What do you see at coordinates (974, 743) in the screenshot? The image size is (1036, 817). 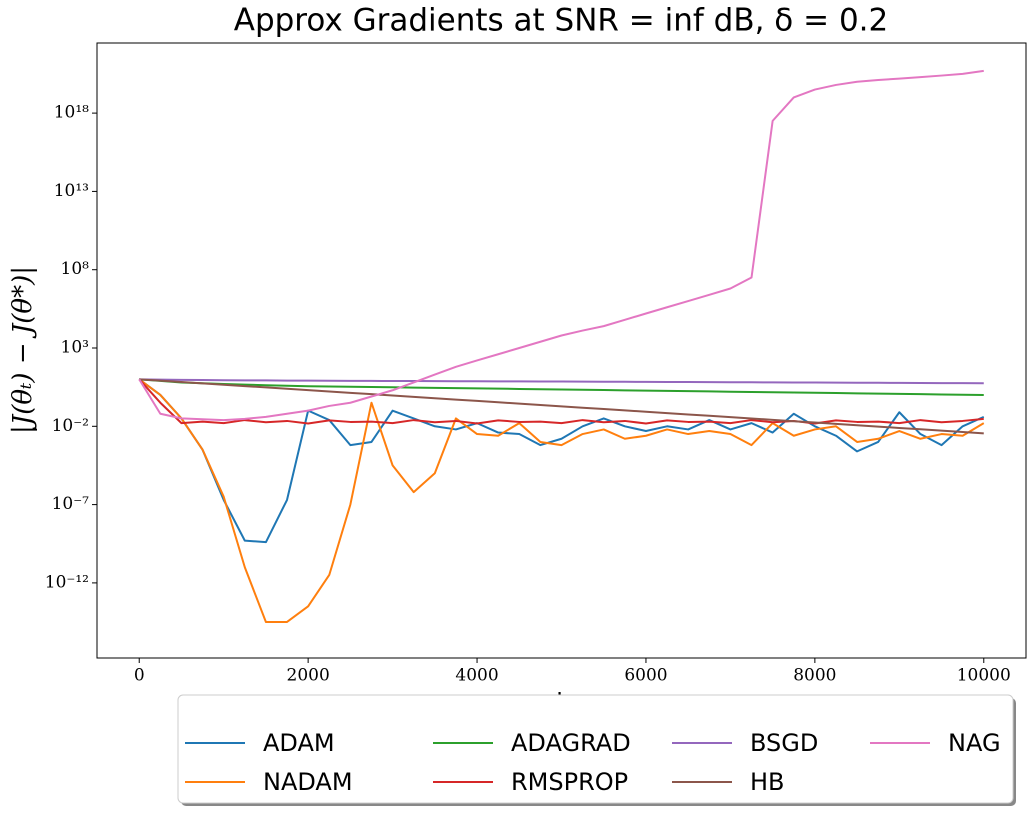 I see `legend-label: NAG` at bounding box center [974, 743].